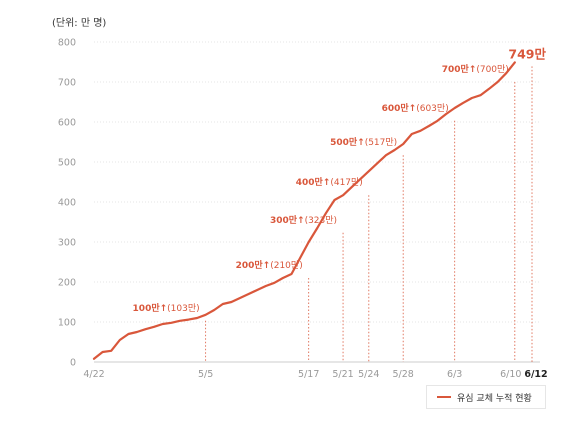 This screenshot has width=580, height=425. Describe the element at coordinates (67, 283) in the screenshot. I see `y-tick-label: 200` at that location.